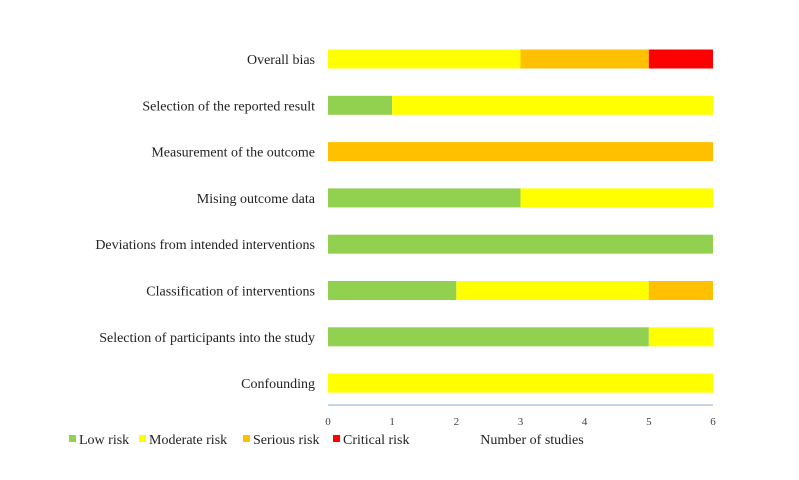 The height and width of the screenshot is (480, 799). What do you see at coordinates (585, 422) in the screenshot?
I see `x-tick-label: 4` at bounding box center [585, 422].